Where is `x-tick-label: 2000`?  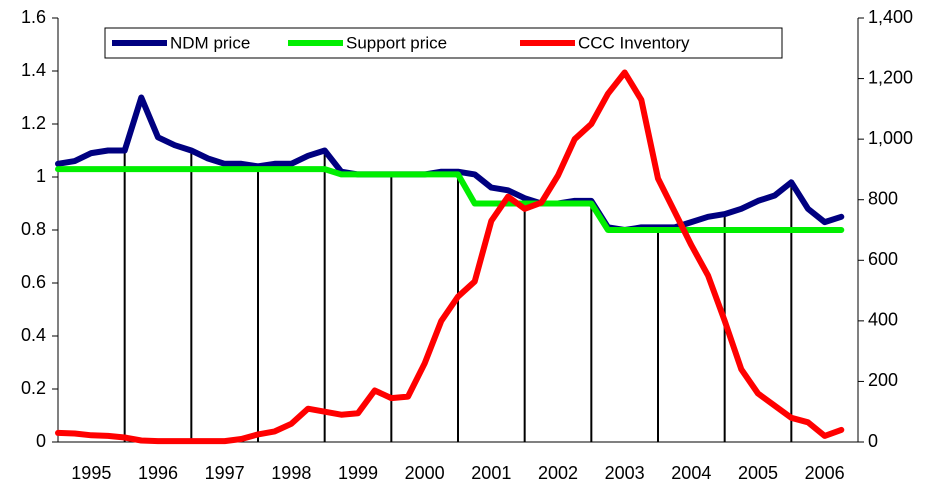 x-tick-label: 2000 is located at coordinates (425, 473).